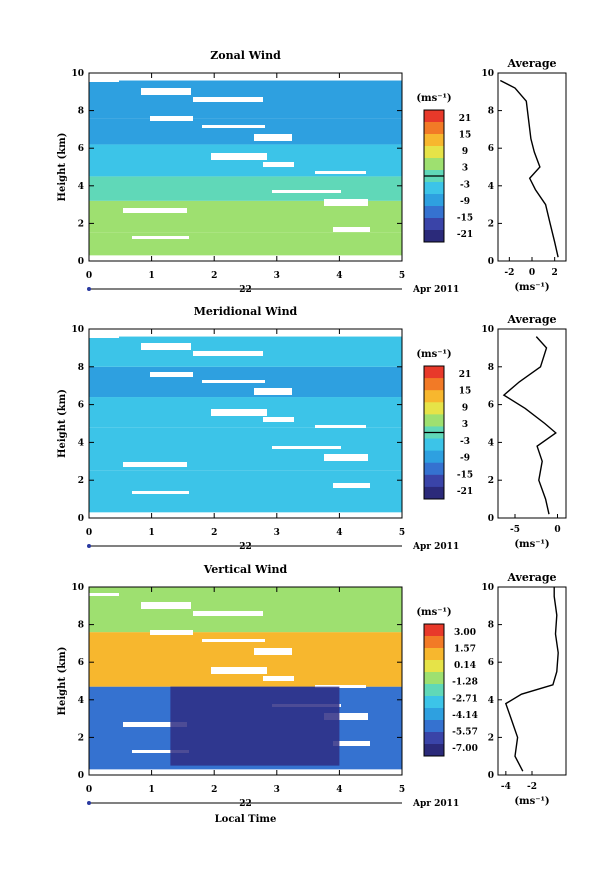  Describe the element at coordinates (89, 790) in the screenshot. I see `x-tick-label: 0` at that location.